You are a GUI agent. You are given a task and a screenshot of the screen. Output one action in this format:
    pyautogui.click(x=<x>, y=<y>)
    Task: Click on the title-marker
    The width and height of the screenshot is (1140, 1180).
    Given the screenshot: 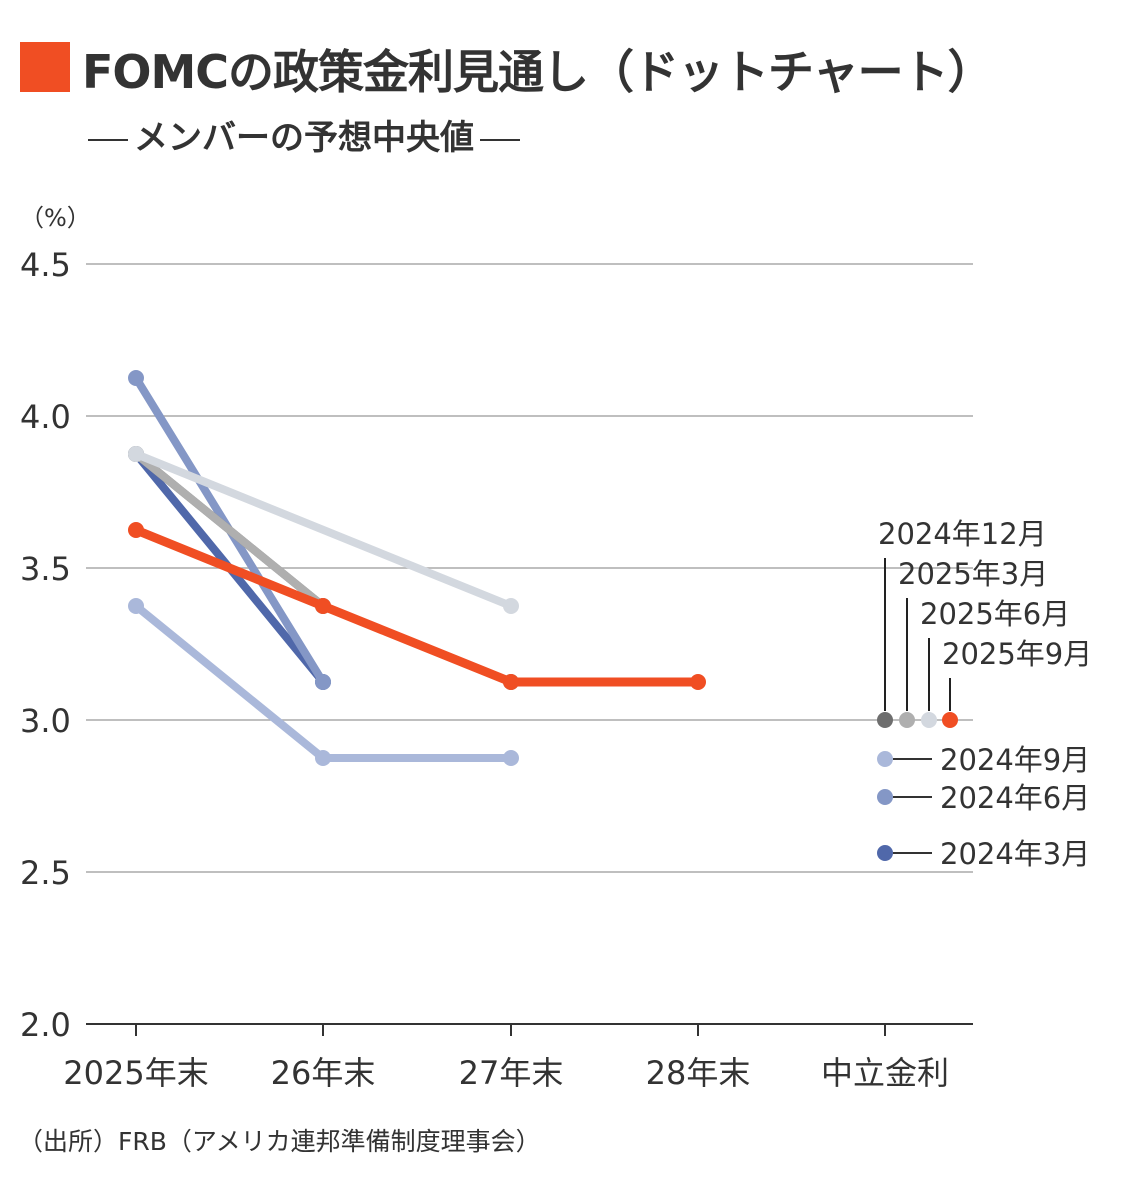 What is the action you would take?
    pyautogui.click(x=45, y=67)
    